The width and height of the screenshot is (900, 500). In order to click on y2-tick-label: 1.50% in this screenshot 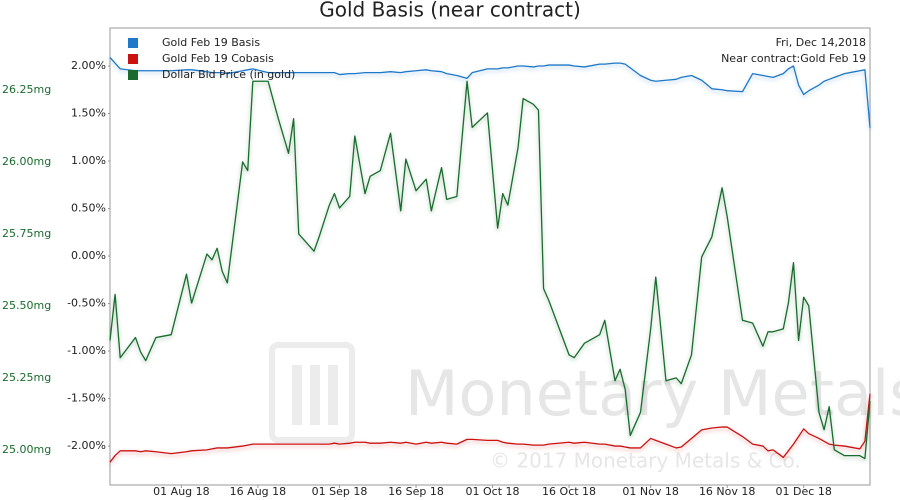, I will do `click(88, 113)`.